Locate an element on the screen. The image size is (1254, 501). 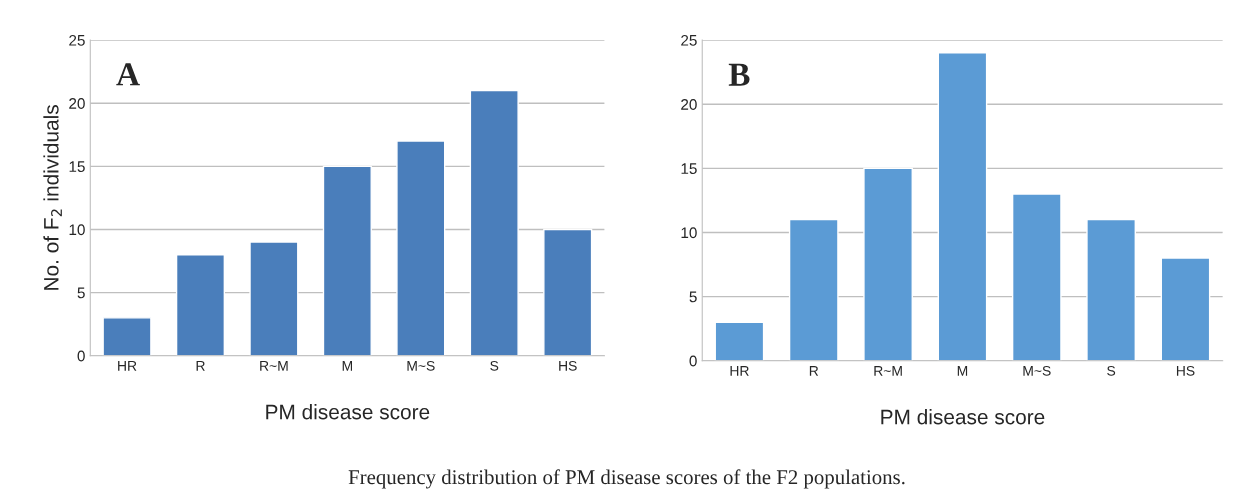
annotation: B is located at coordinates (739, 74).